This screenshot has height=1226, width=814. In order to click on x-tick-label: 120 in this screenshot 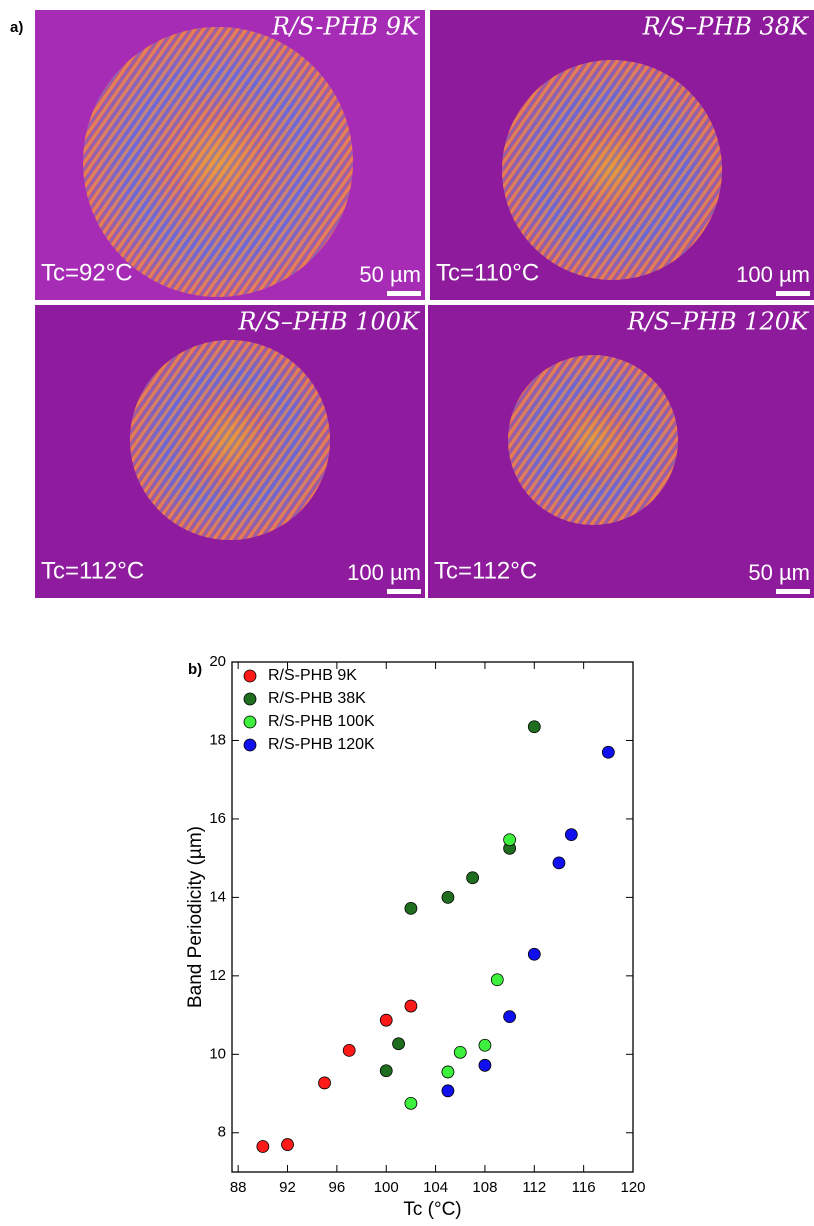, I will do `click(632, 1187)`.